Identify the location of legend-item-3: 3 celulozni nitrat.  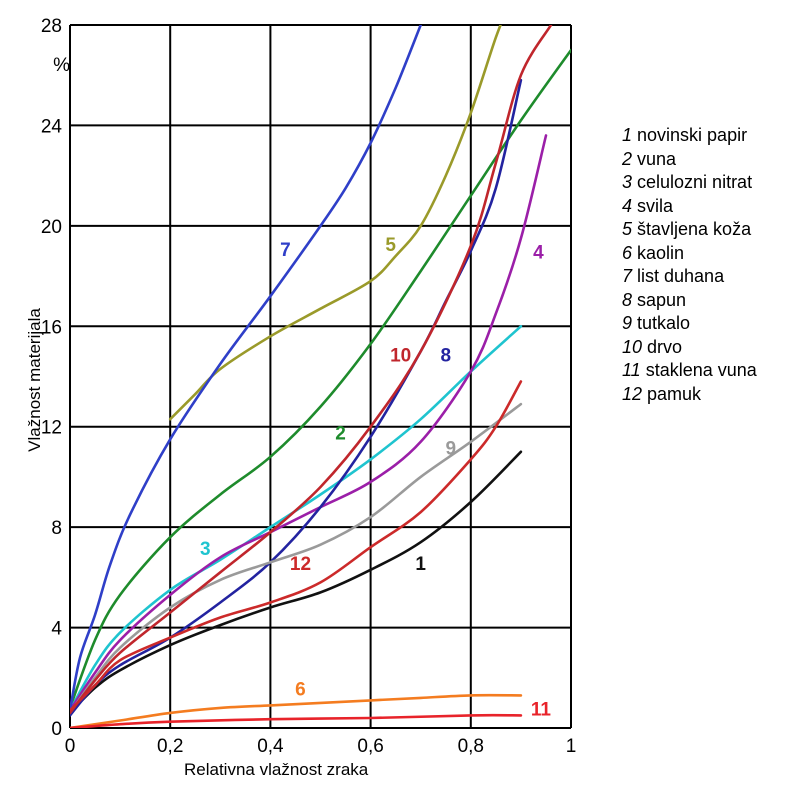
(689, 183).